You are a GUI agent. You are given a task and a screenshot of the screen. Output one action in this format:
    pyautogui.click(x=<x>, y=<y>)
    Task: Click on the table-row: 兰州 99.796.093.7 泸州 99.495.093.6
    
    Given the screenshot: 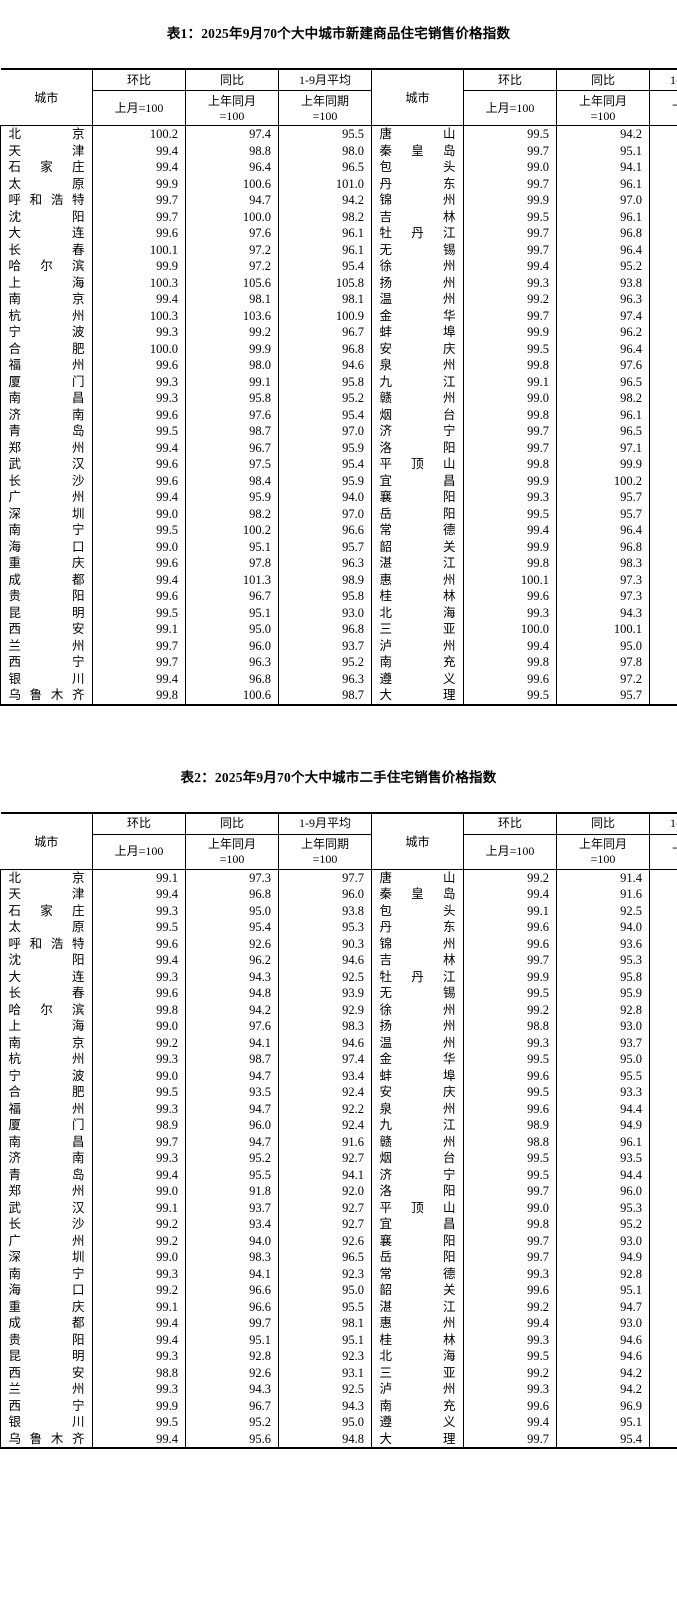 What is the action you would take?
    pyautogui.click(x=338, y=645)
    